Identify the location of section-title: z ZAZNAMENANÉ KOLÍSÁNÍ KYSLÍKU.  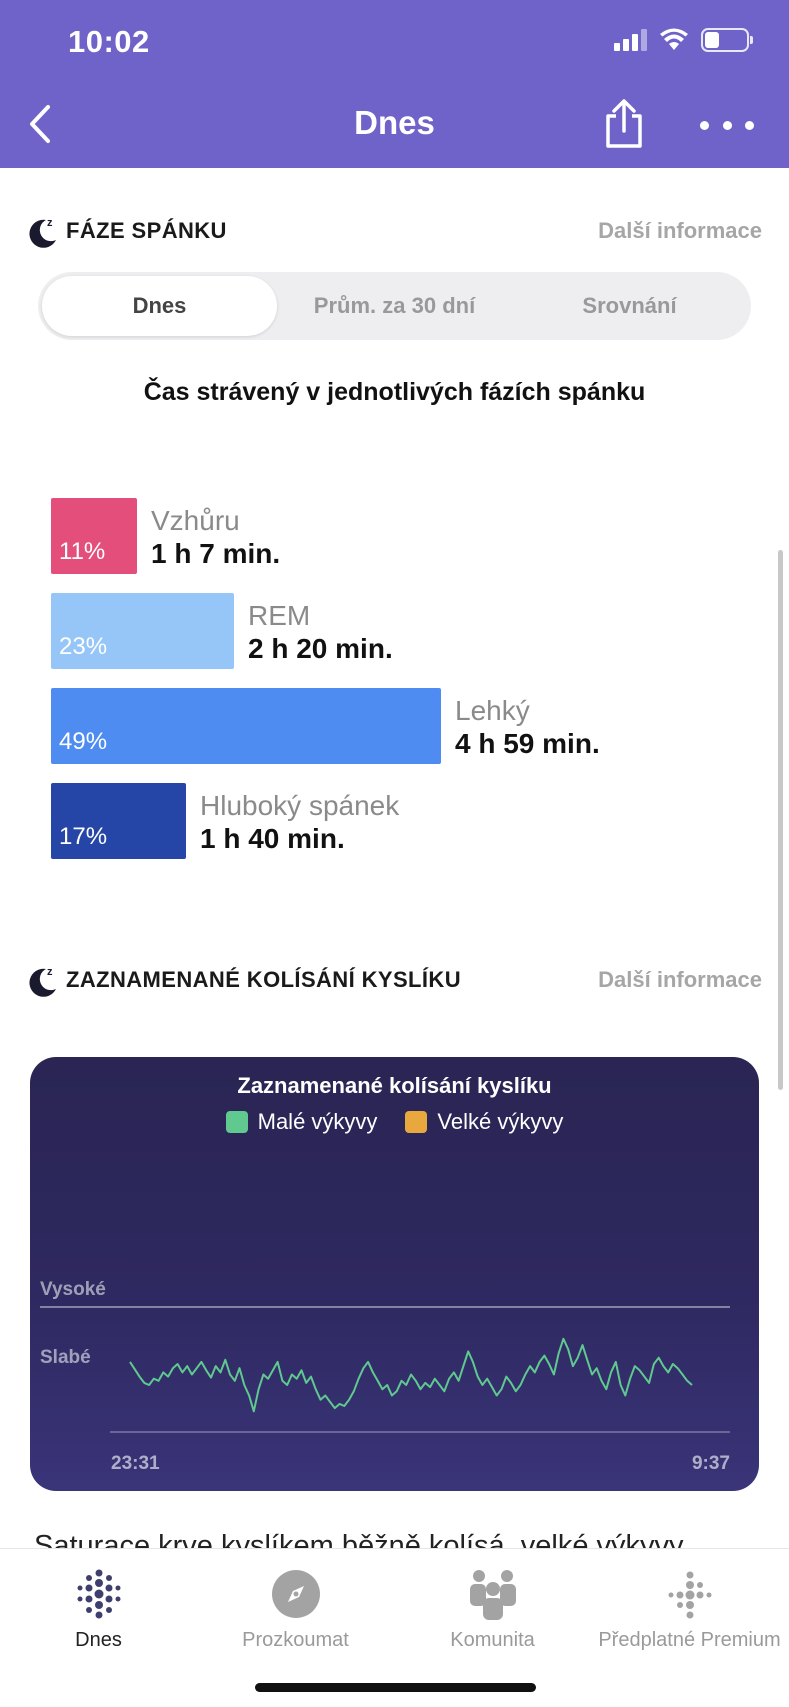
(244, 980).